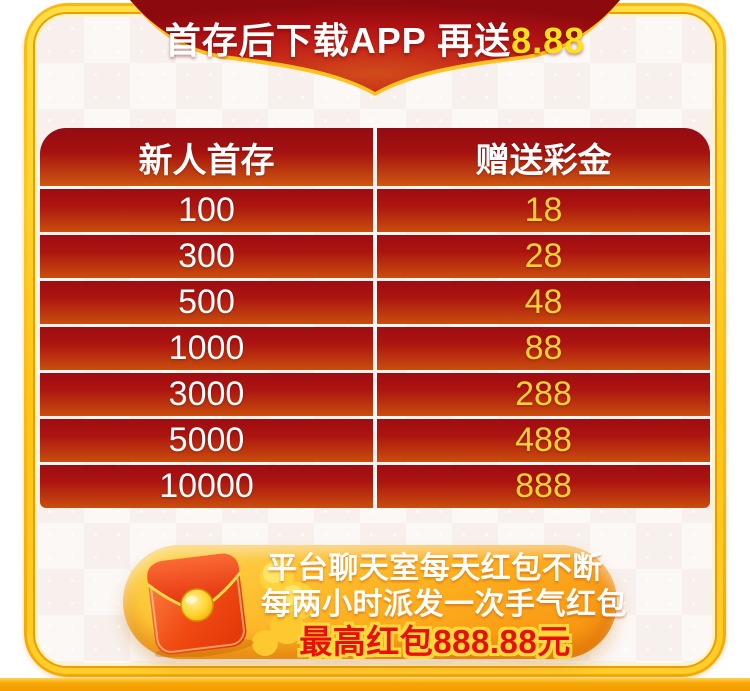 This screenshot has width=750, height=691. Describe the element at coordinates (206, 210) in the screenshot. I see `deposit-cell: 100` at that location.